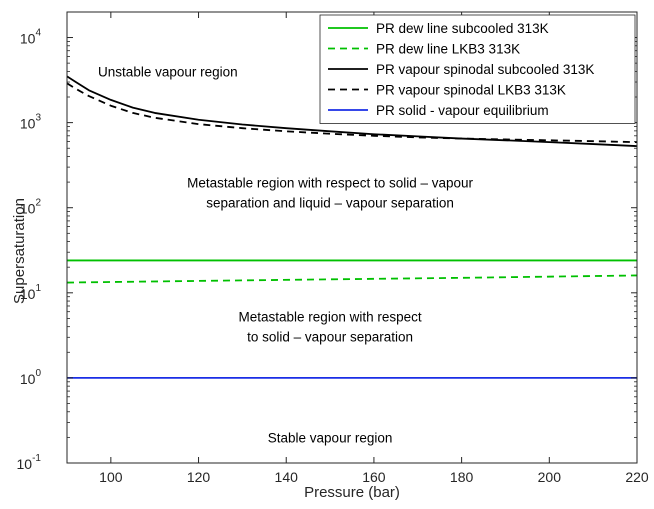 The height and width of the screenshot is (509, 654). Describe the element at coordinates (38, 203) in the screenshot. I see `y-tick-exponent-3: 2` at that location.